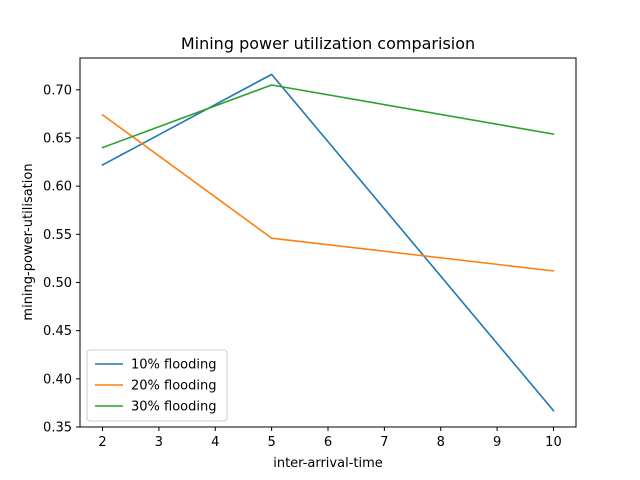  Describe the element at coordinates (271, 442) in the screenshot. I see `x-tick-label: 5` at that location.